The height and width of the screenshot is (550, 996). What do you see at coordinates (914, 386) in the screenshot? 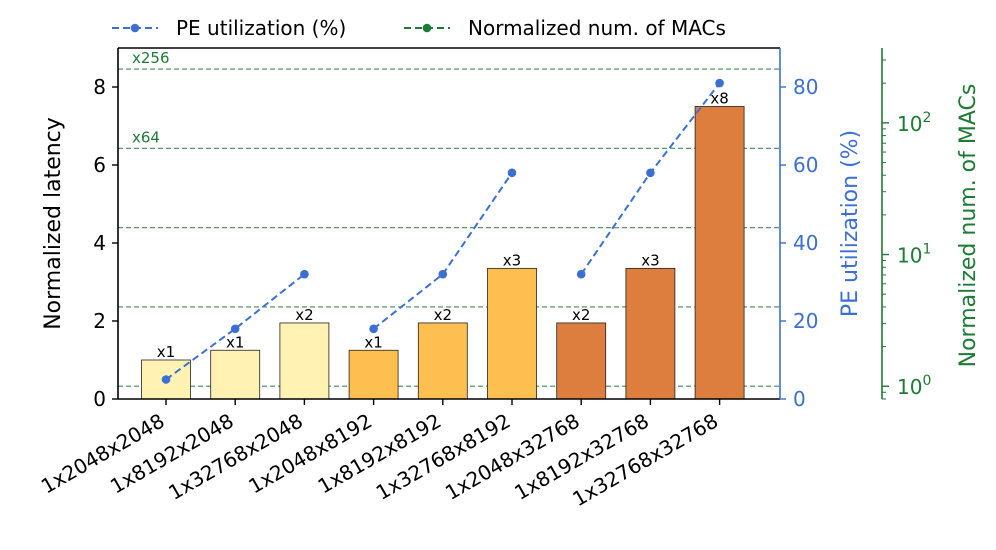
I see `macs-tick-label: 10⁰` at bounding box center [914, 386].